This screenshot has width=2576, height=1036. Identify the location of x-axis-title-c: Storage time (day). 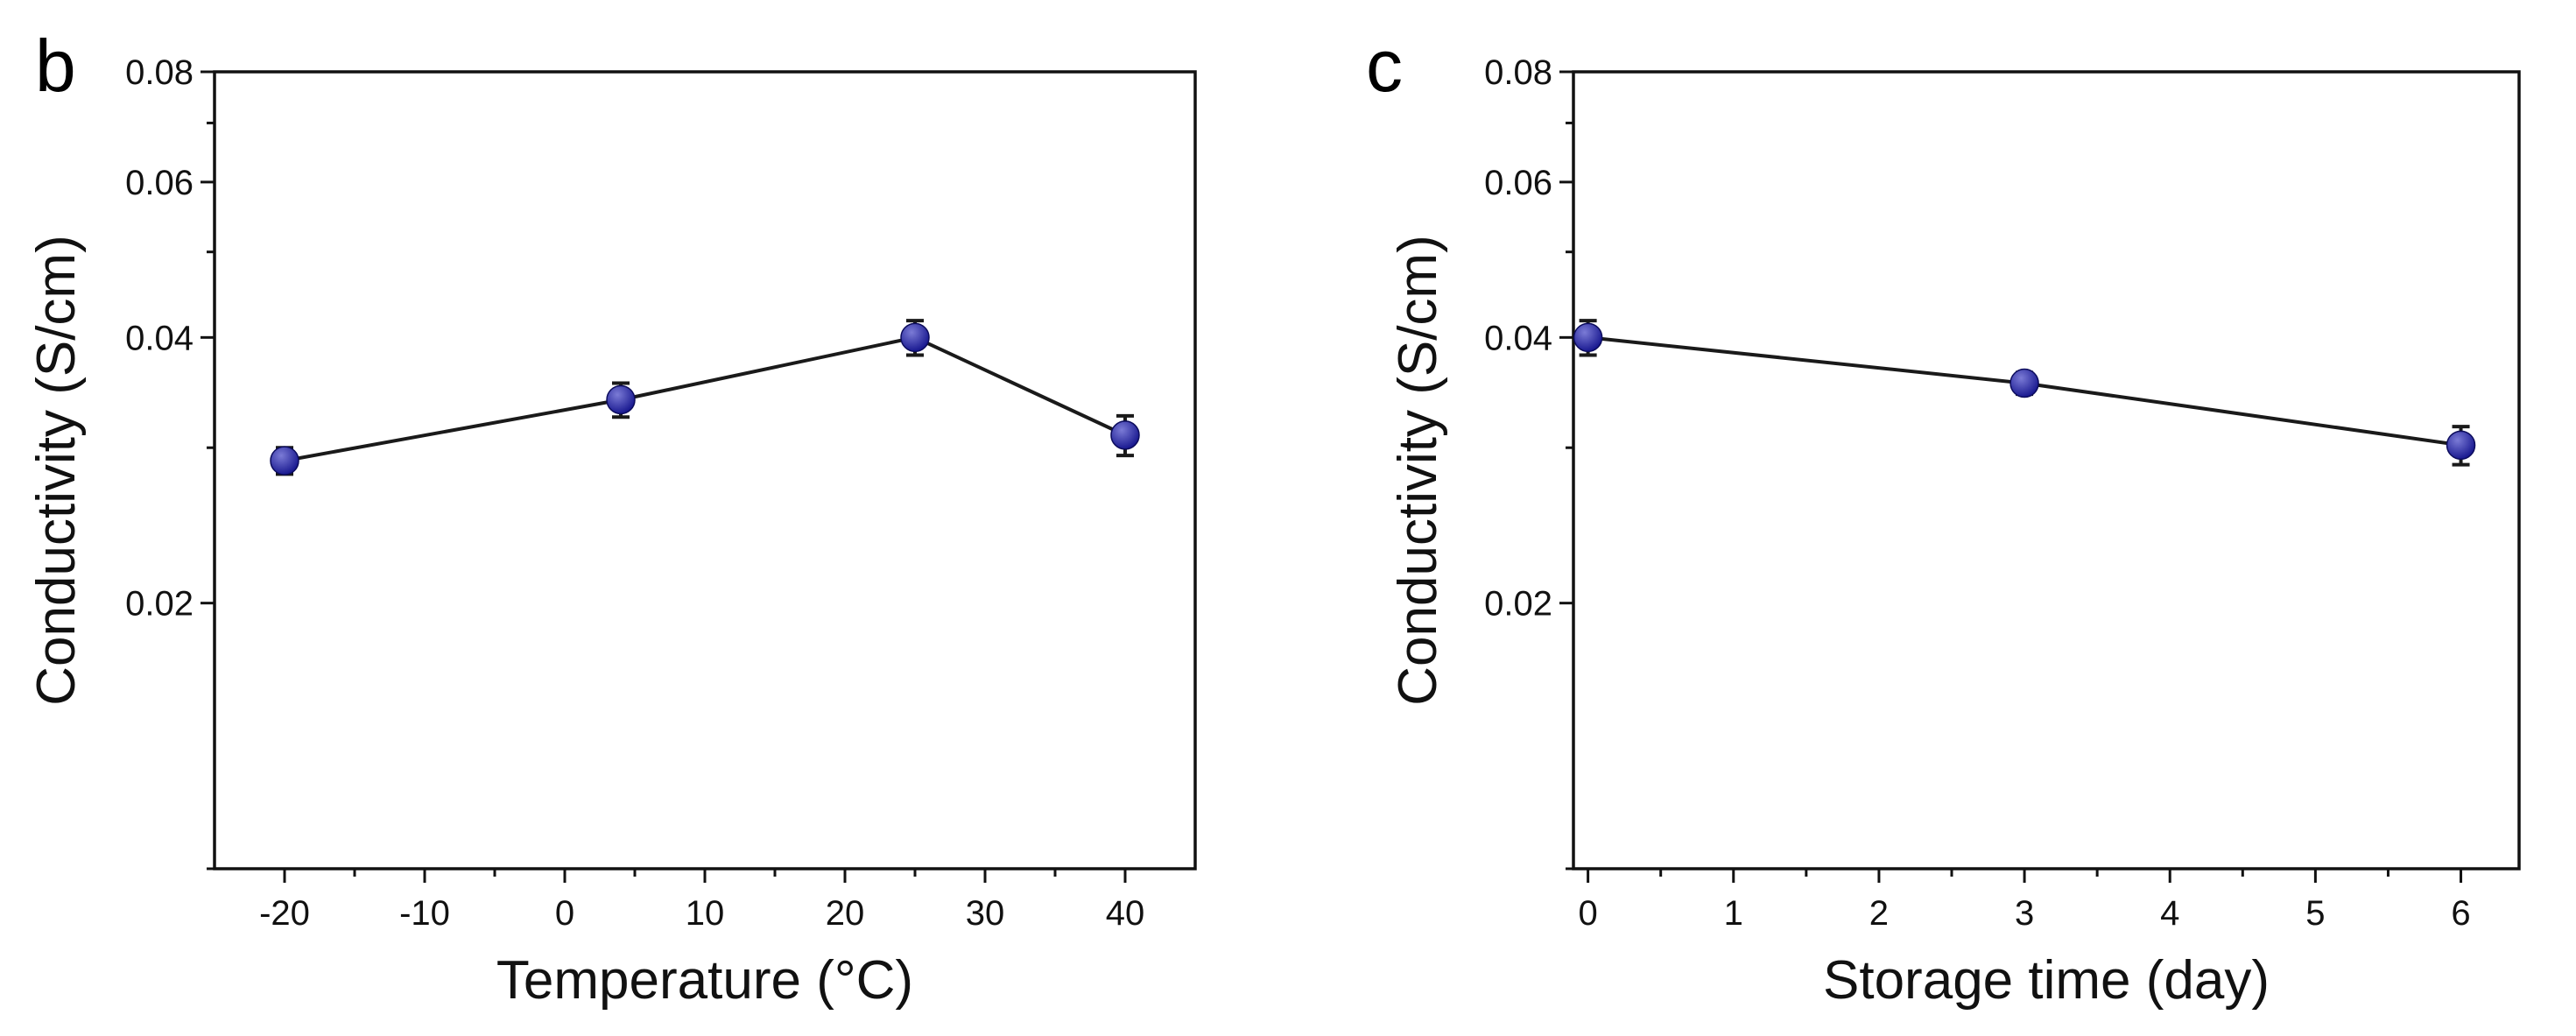
(2046, 980).